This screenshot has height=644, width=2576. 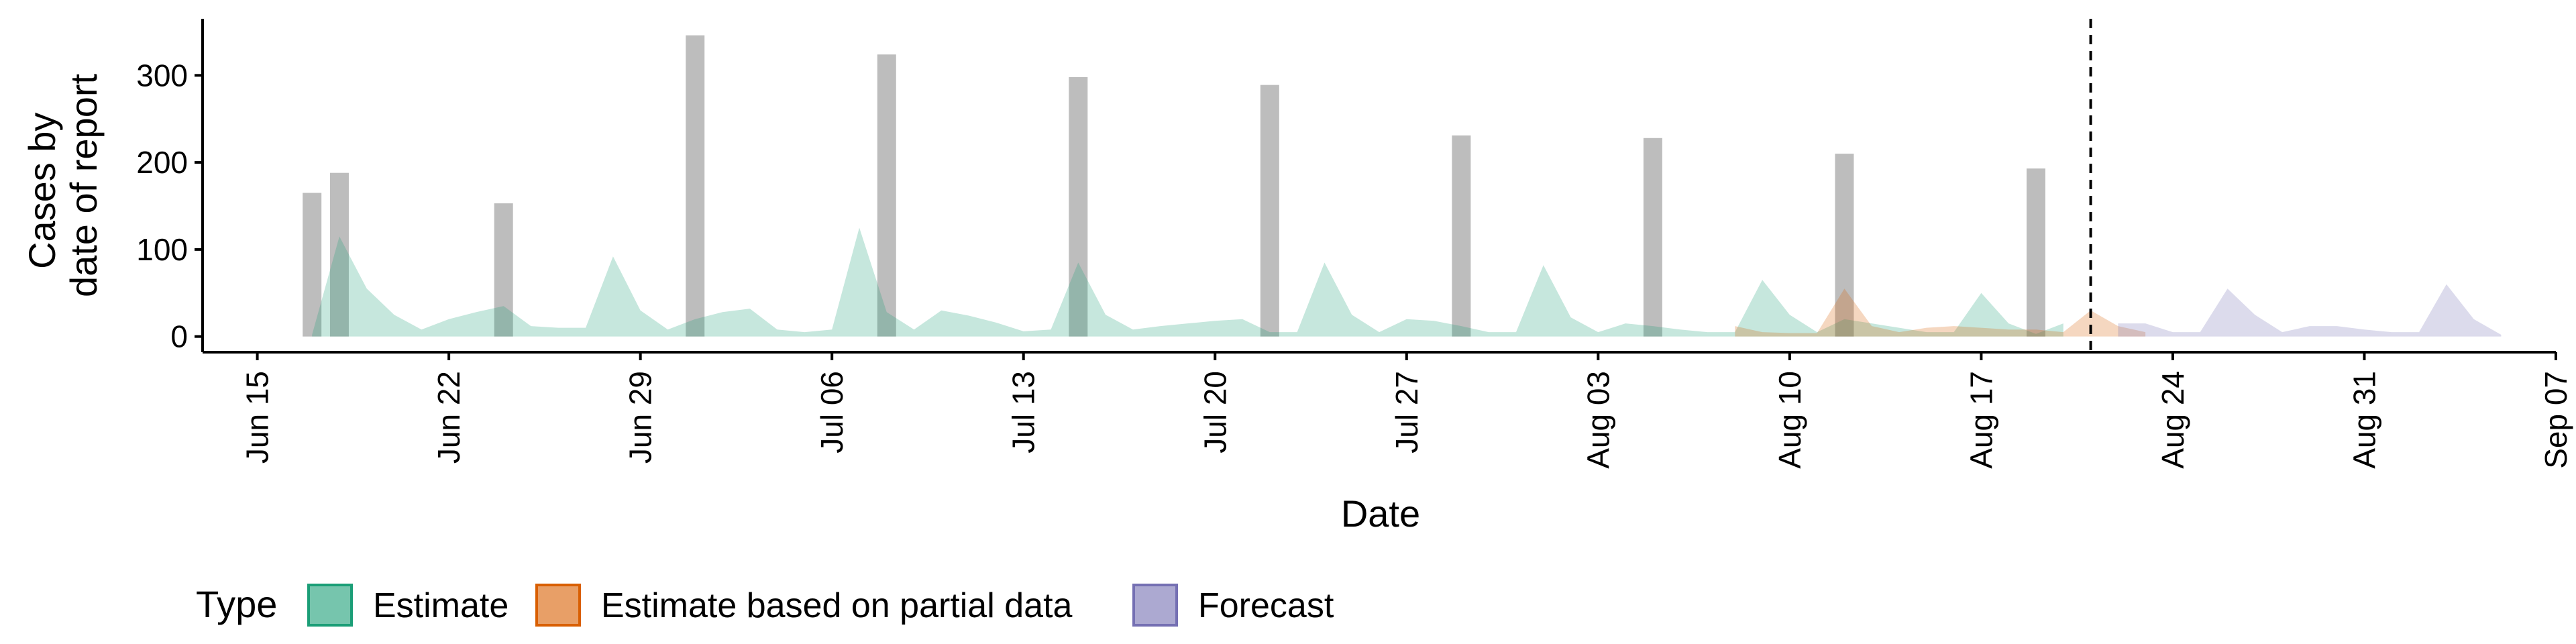 What do you see at coordinates (2172, 420) in the screenshot?
I see `x-tick-label: Aug 24` at bounding box center [2172, 420].